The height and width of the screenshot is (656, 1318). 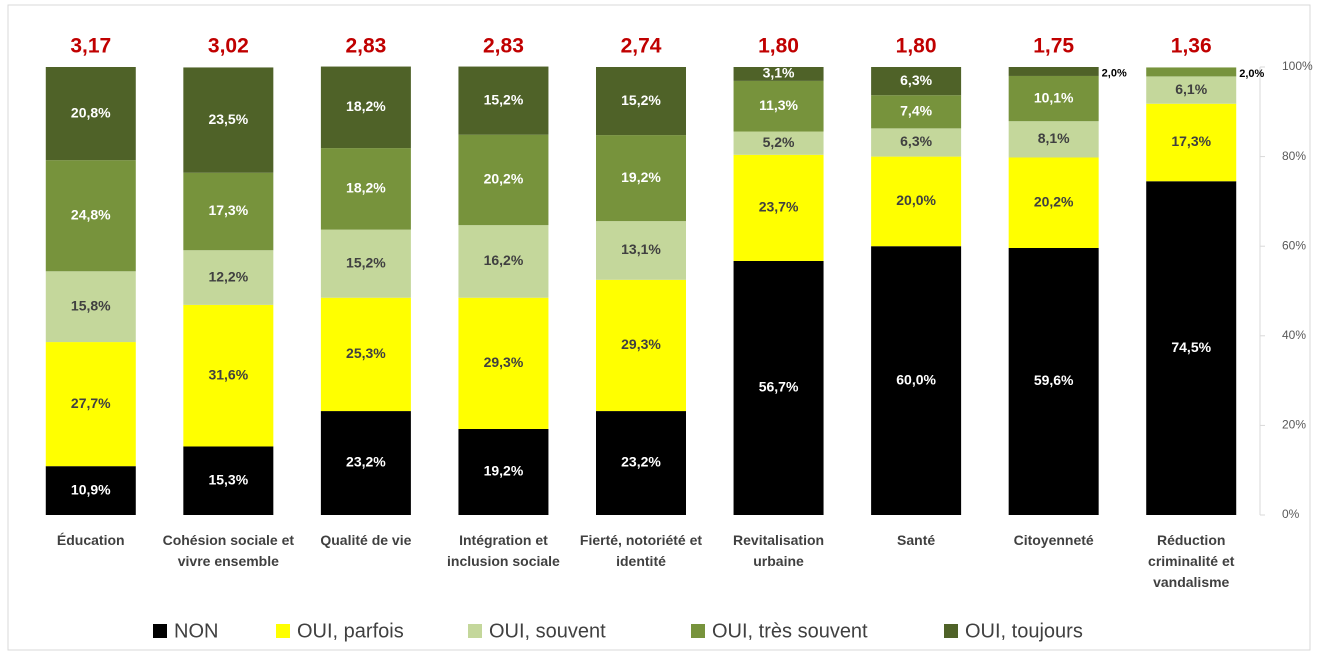 What do you see at coordinates (1114, 73) in the screenshot?
I see `value-label: 2,0%` at bounding box center [1114, 73].